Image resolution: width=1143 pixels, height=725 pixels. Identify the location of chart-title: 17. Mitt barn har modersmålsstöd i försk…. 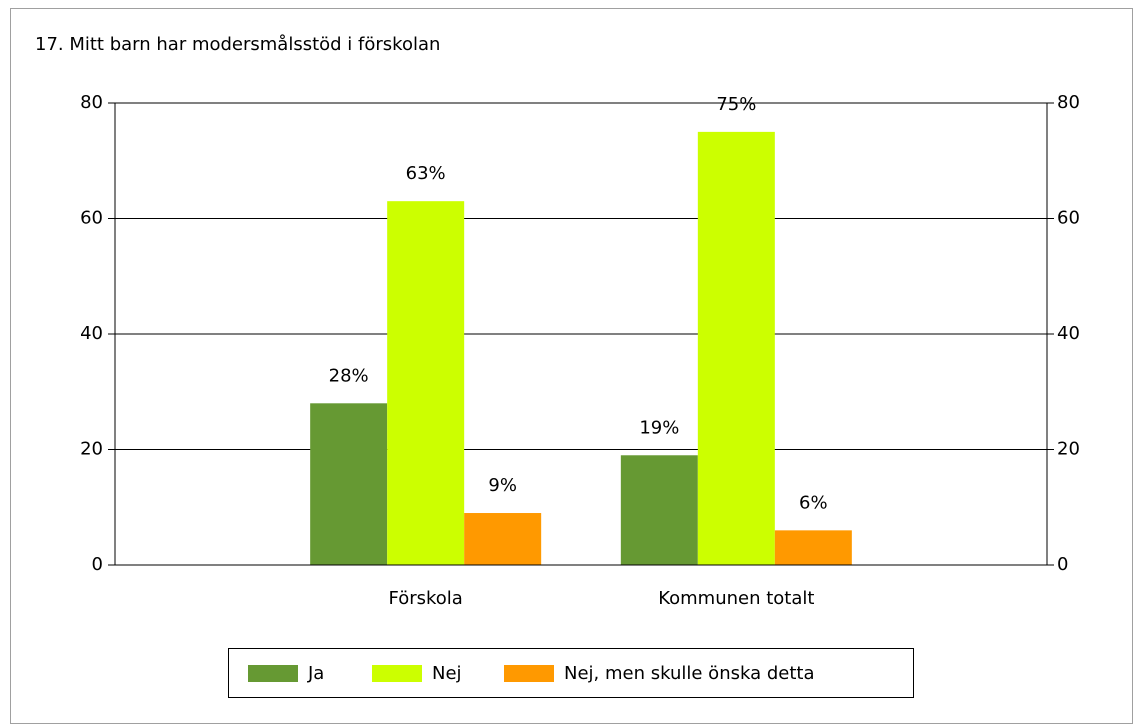
(237, 44).